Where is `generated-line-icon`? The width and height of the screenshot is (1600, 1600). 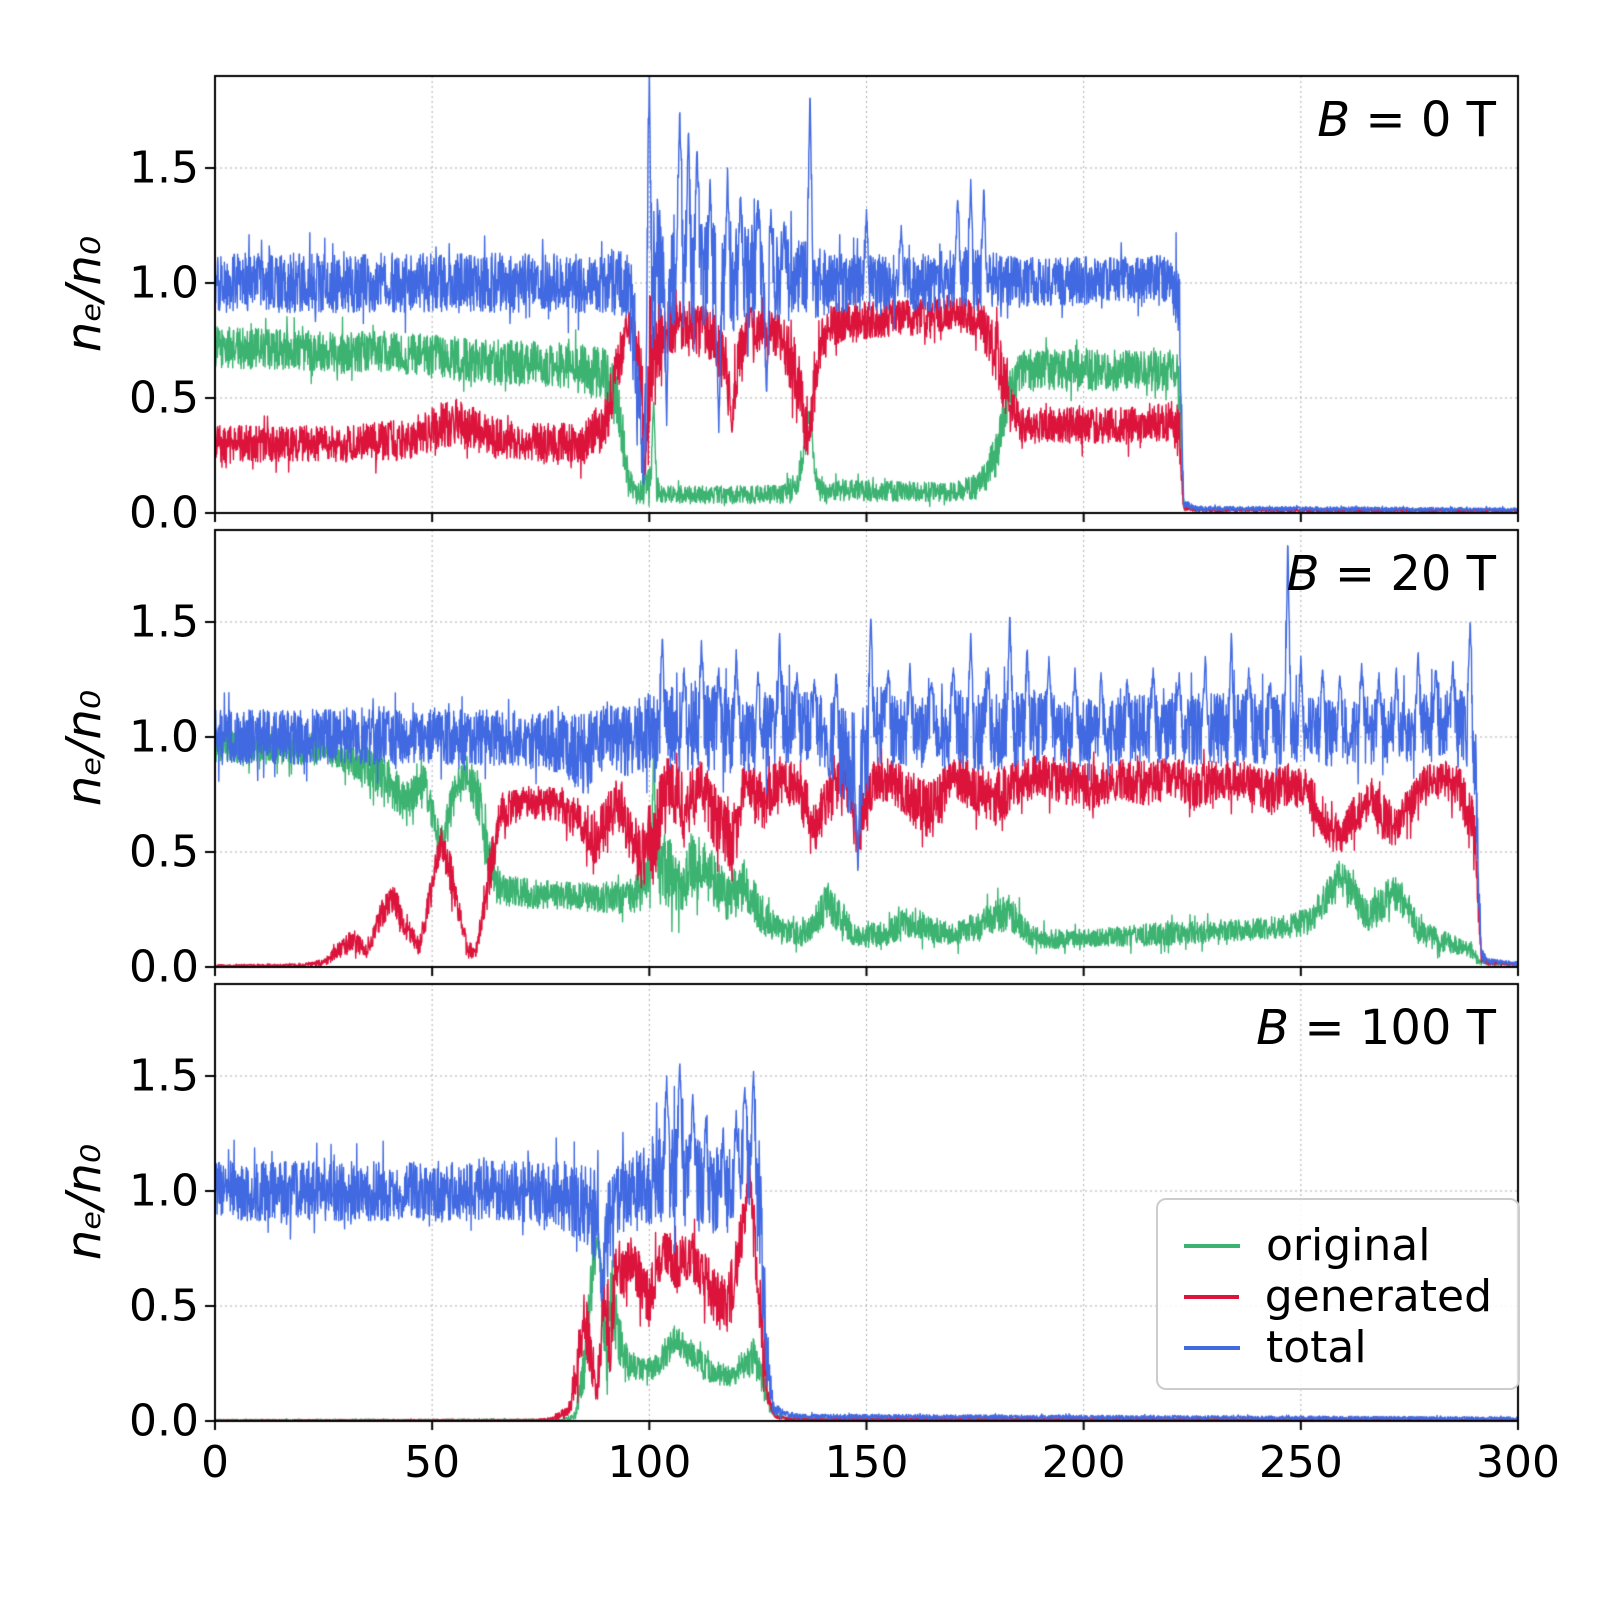 generated-line-icon is located at coordinates (1211, 1296).